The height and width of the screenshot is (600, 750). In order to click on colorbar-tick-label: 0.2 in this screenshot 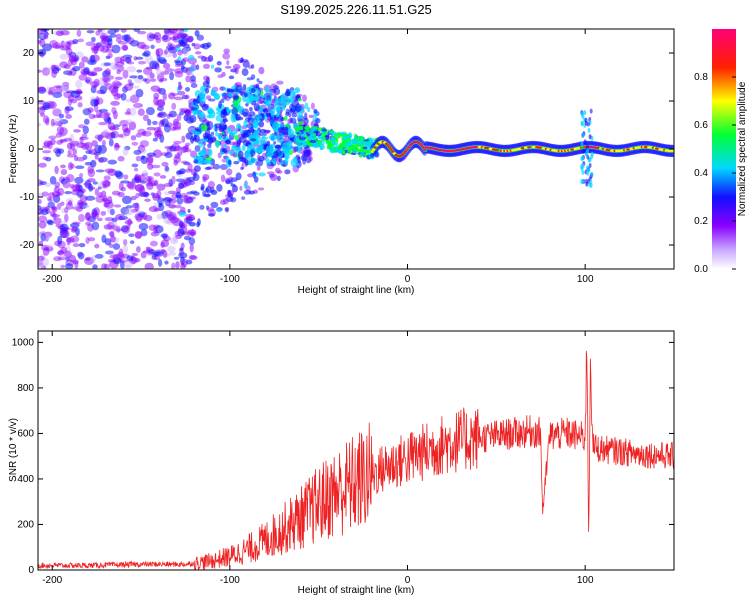, I will do `click(701, 221)`.